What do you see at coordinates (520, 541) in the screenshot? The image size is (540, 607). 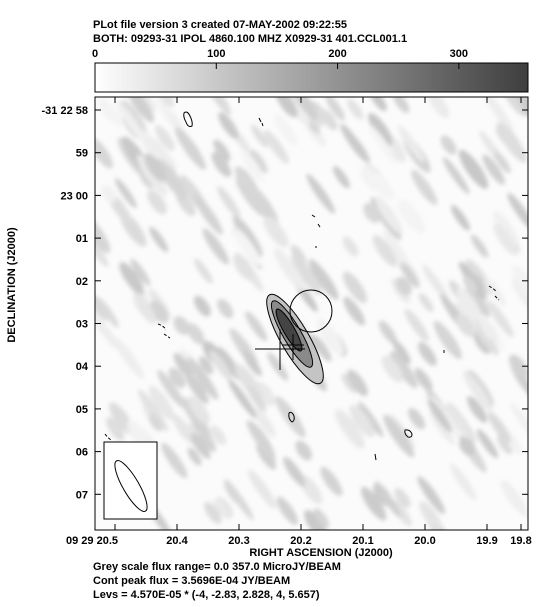 I see `x-tick-label: 19.8` at bounding box center [520, 541].